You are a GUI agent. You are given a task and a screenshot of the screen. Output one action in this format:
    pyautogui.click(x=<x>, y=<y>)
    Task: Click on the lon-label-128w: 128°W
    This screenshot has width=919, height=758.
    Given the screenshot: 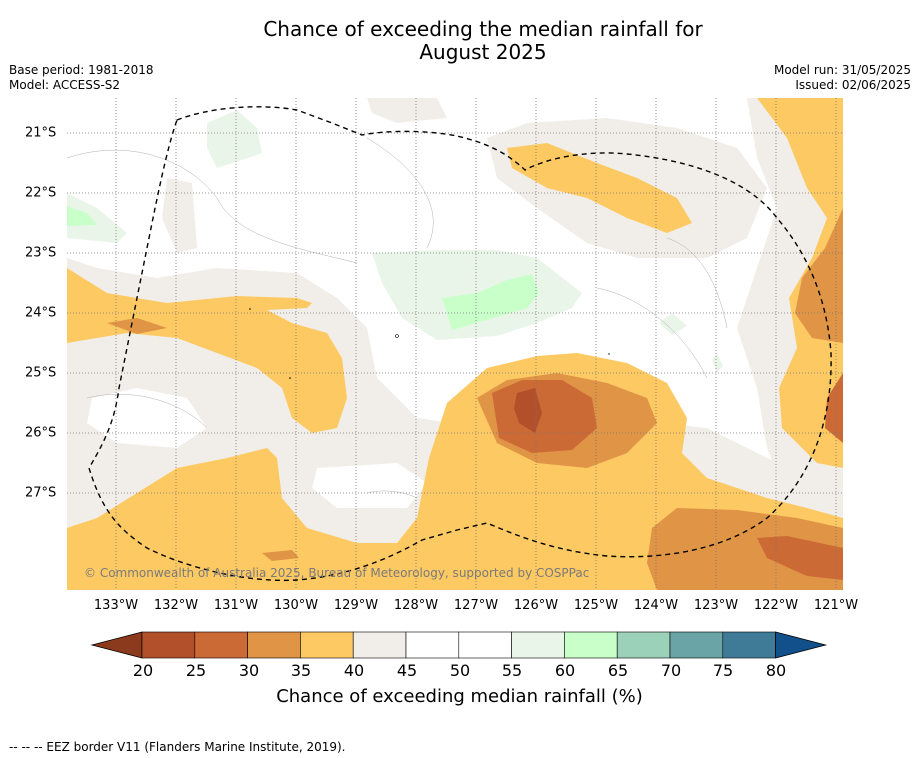 What is the action you would take?
    pyautogui.click(x=416, y=605)
    